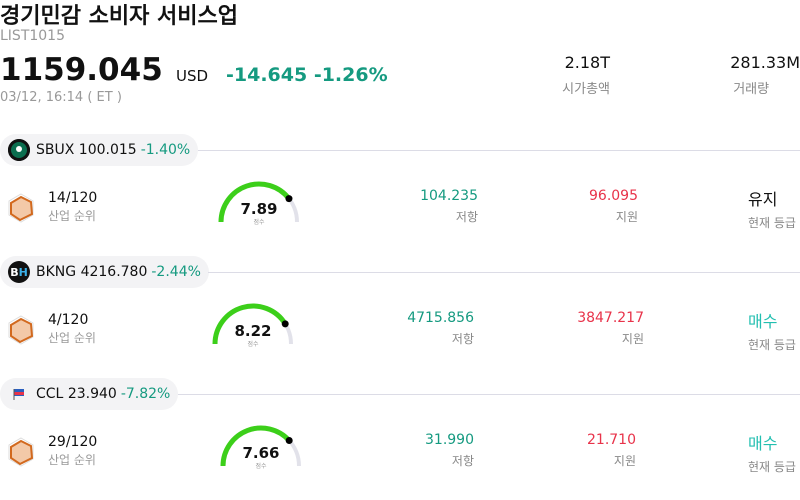  What do you see at coordinates (440, 318) in the screenshot?
I see `resistance-value: 4715.856` at bounding box center [440, 318].